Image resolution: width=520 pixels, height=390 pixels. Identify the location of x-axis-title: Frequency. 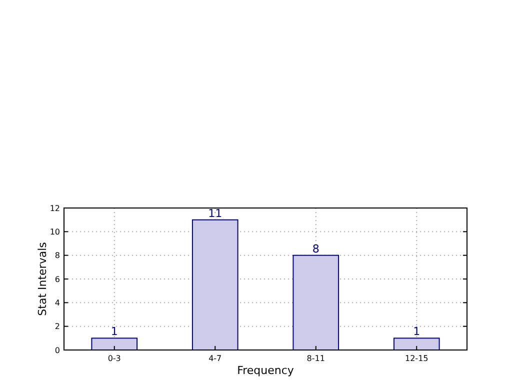
(265, 370).